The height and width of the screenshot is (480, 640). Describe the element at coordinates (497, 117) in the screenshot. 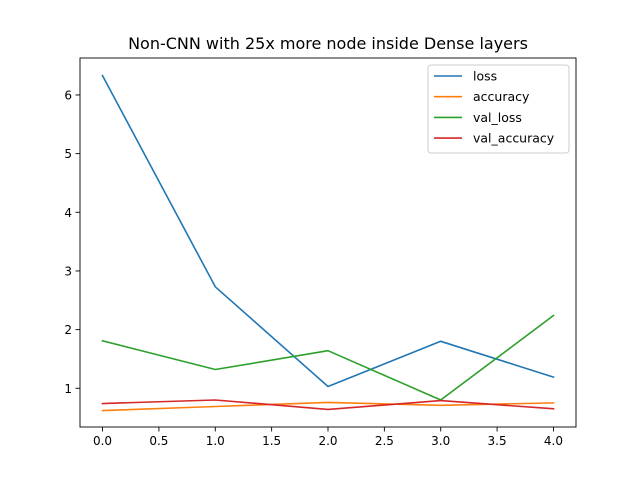

I see `legend-label-val-loss: val_loss` at that location.